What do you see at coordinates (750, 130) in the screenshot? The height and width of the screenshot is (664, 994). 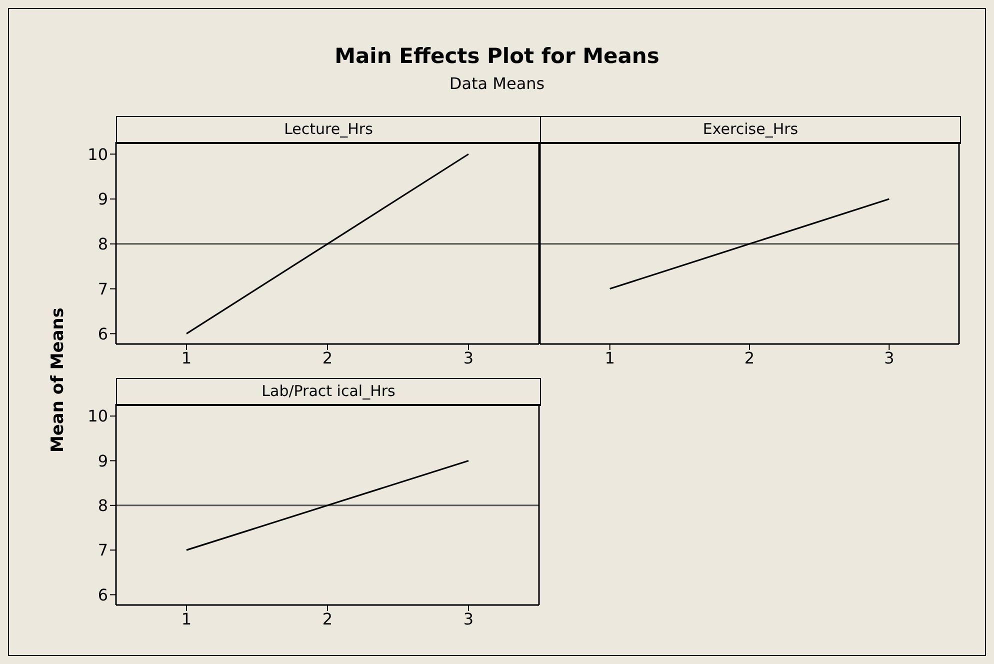 I see `x-axis-title: Exercise_Hrs` at bounding box center [750, 130].